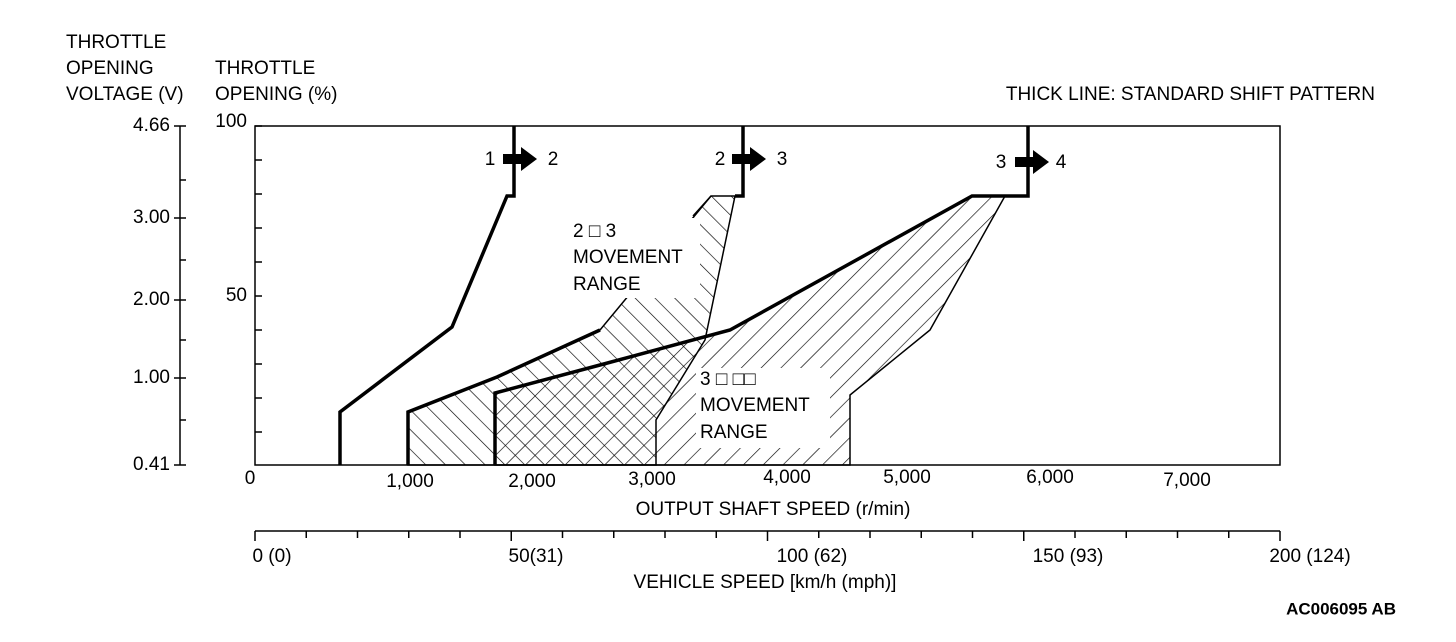 This screenshot has height=642, width=1456. Describe the element at coordinates (1190, 94) in the screenshot. I see `note: THICK LINE: STANDARD SHIFT PATTERN` at that location.